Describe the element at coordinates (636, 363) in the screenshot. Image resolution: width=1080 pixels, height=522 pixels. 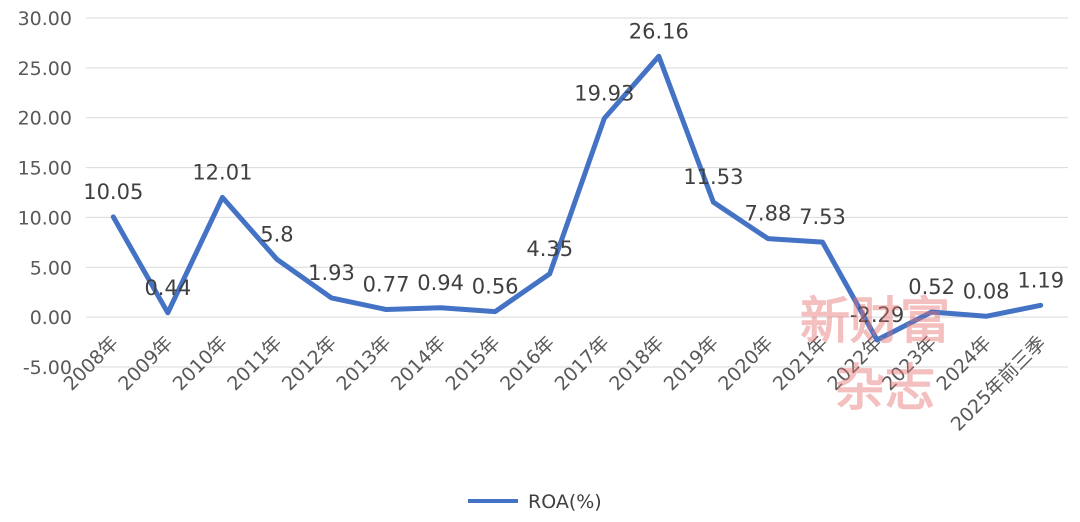
I see `x-tick-label: 2018年` at that location.